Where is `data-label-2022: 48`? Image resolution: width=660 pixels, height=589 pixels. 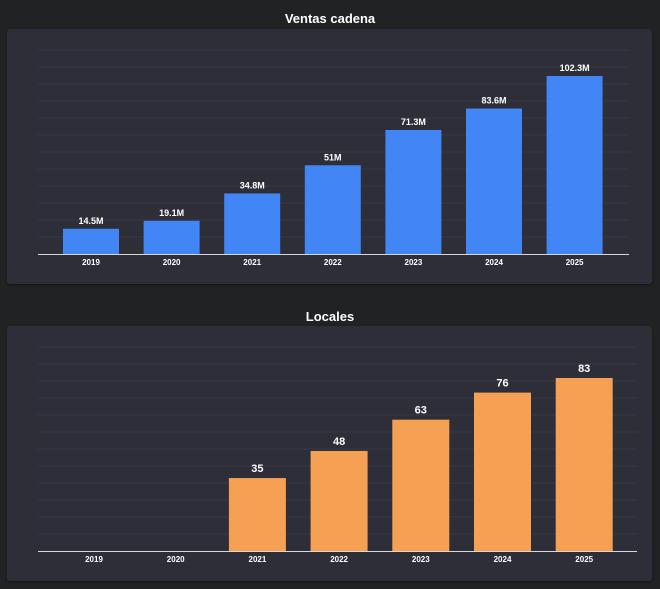
data-label-2022: 48 is located at coordinates (339, 442).